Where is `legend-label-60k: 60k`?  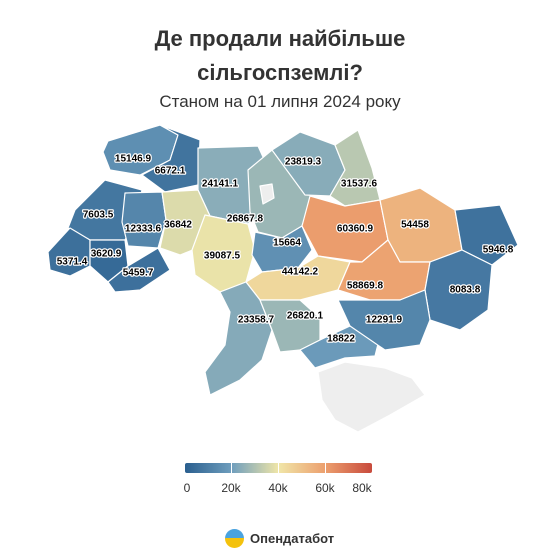 legend-label-60k: 60k is located at coordinates (325, 488).